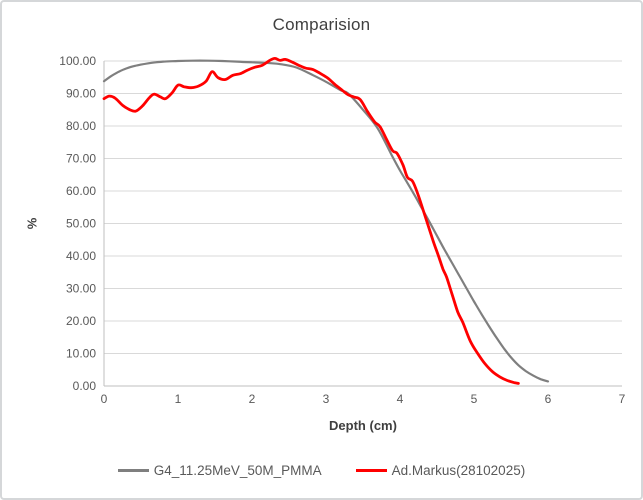  Describe the element at coordinates (81, 159) in the screenshot. I see `y-tick-label: 70.00` at that location.